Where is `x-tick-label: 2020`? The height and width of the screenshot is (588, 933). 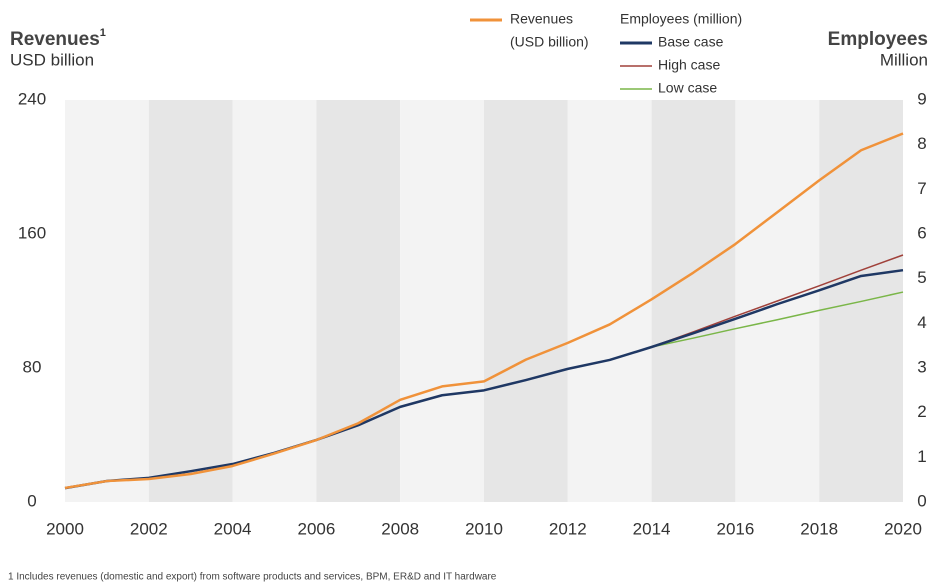
x-tick-label: 2020 is located at coordinates (903, 528).